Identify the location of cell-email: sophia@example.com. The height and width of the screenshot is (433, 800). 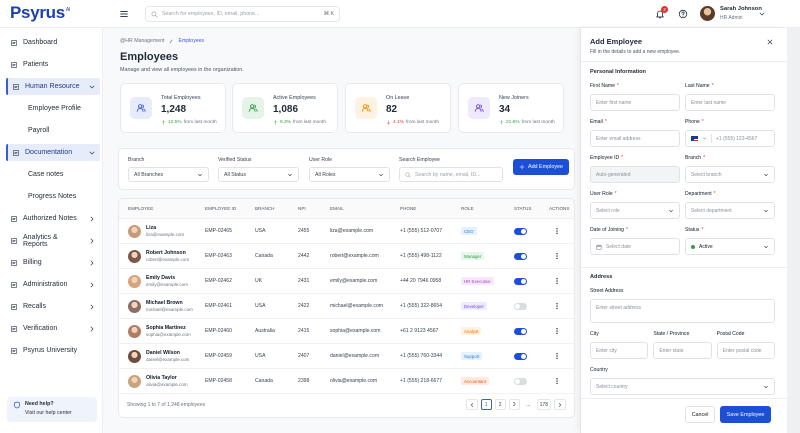
(355, 331).